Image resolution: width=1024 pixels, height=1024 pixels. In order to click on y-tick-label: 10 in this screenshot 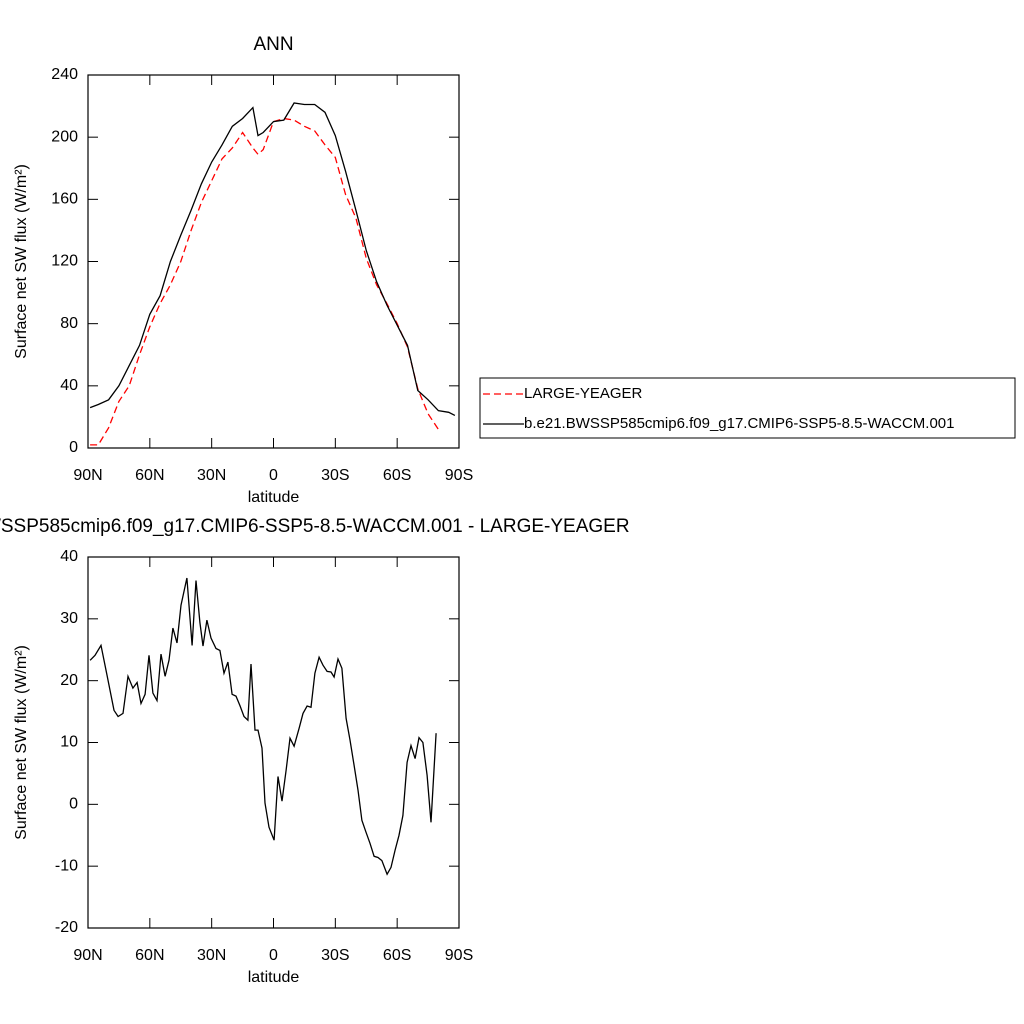, I will do `click(69, 742)`.